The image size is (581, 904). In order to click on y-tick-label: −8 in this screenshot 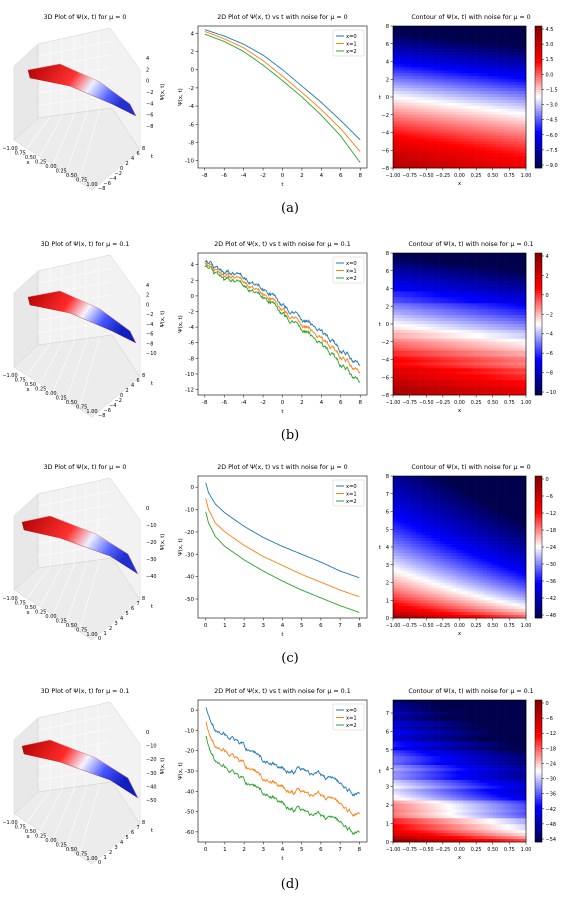, I will do `click(385, 396)`.